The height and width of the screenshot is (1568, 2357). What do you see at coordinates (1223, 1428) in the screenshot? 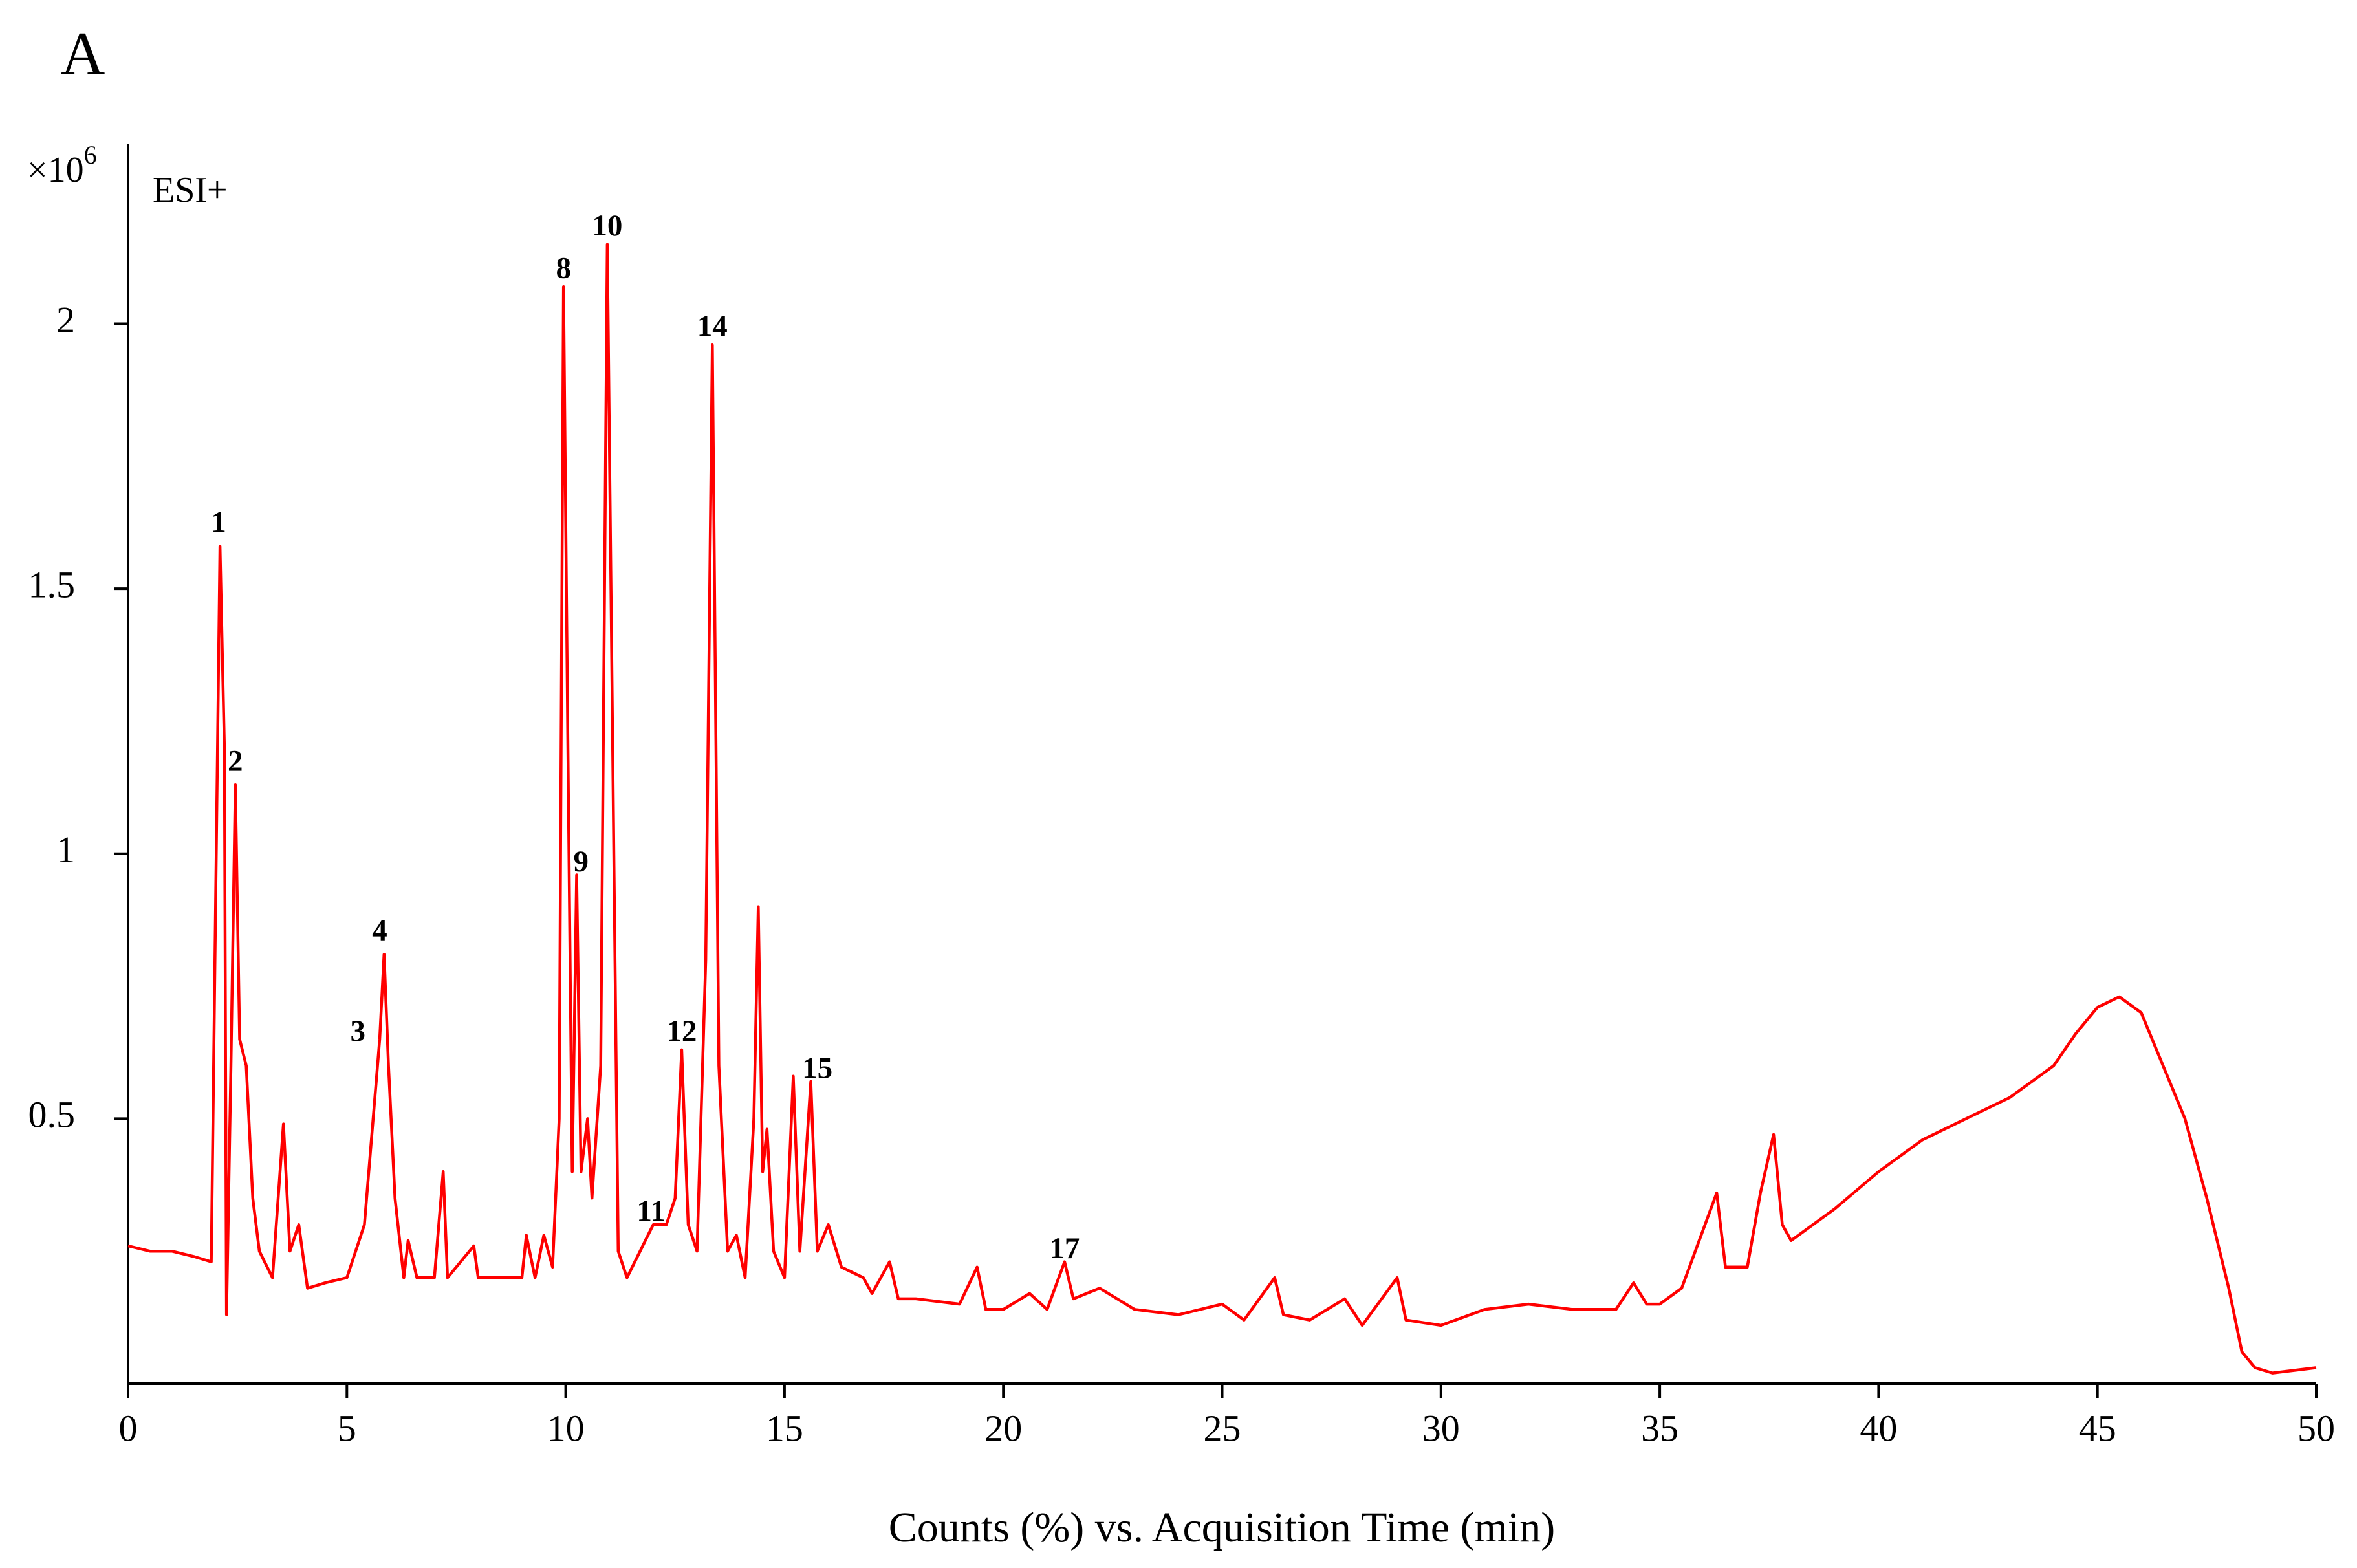
I see `x-tick-label: 25` at bounding box center [1223, 1428].